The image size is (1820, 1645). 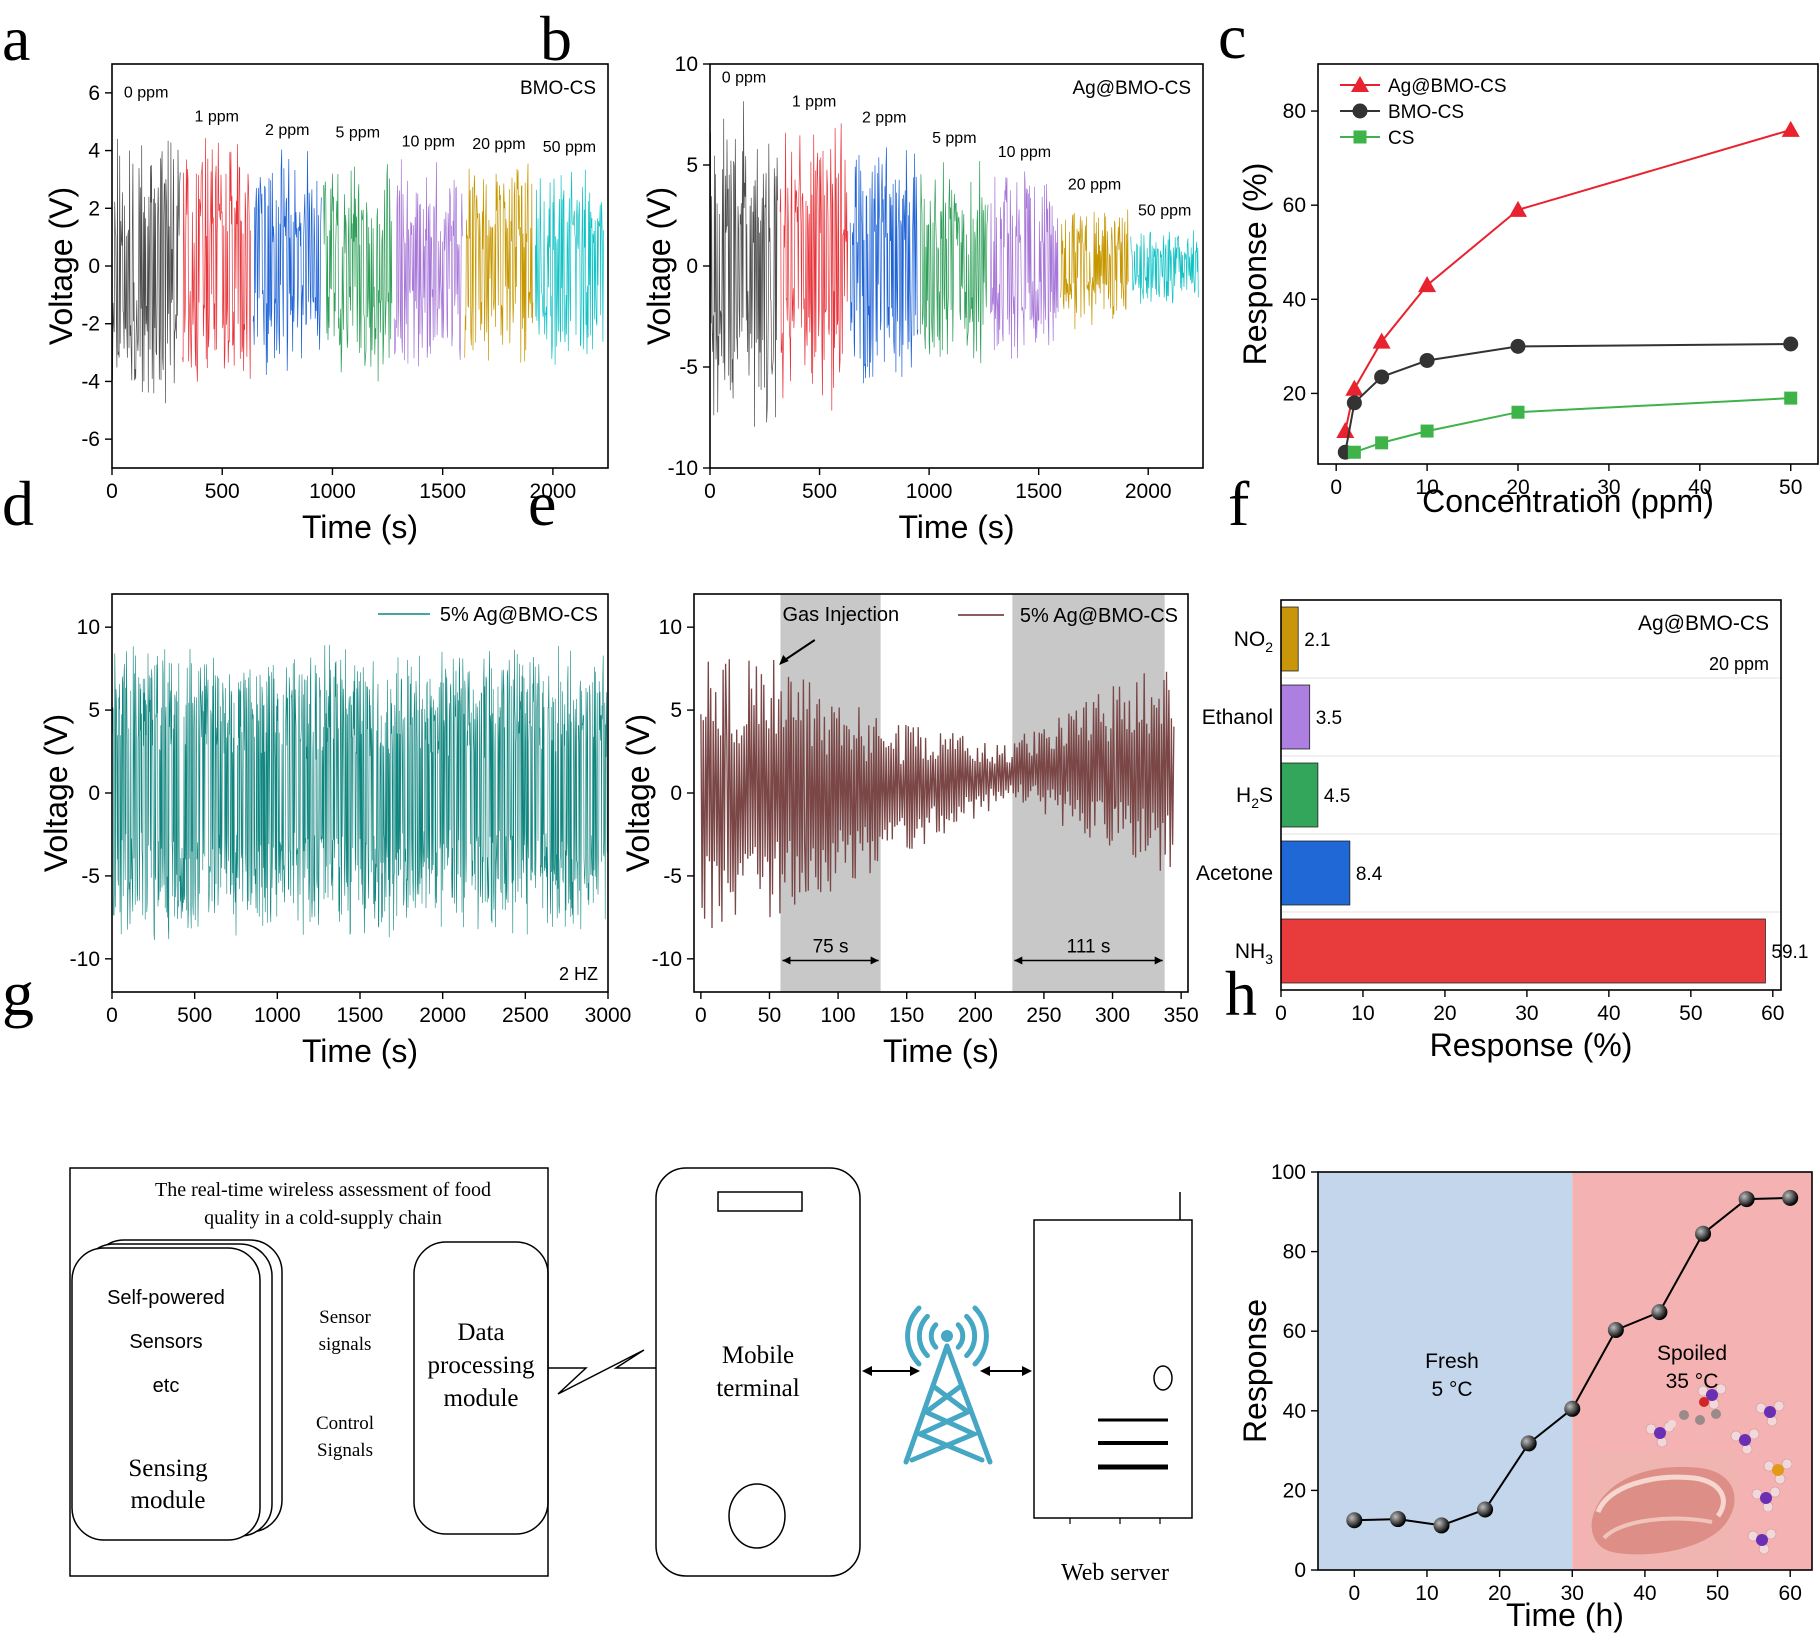 What do you see at coordinates (1565, 1371) in the screenshot?
I see `axes-frame` at bounding box center [1565, 1371].